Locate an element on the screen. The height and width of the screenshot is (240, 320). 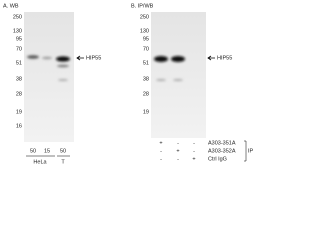
panel-title: A. WB is located at coordinates (11, 6).